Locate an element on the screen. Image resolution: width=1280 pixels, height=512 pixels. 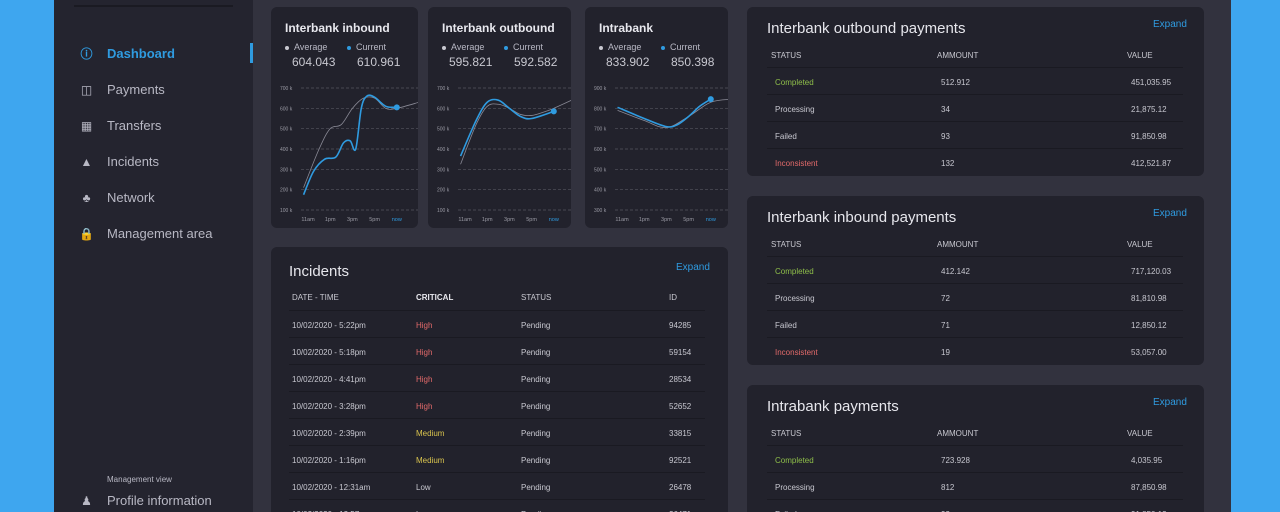
current-dot-icon is located at coordinates (663, 47).